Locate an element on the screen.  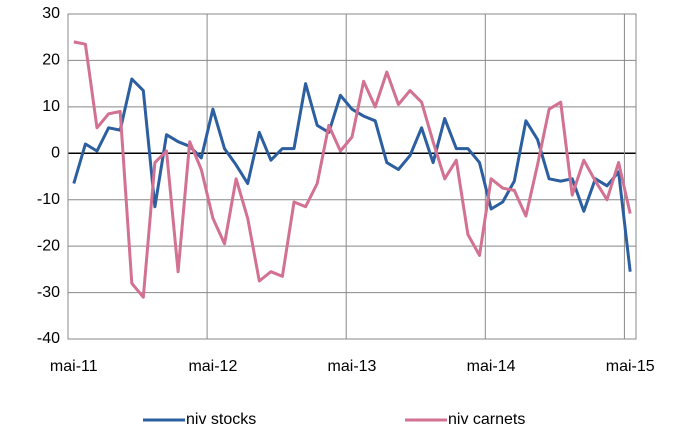
x-tick-label: mai-12 is located at coordinates (212, 366).